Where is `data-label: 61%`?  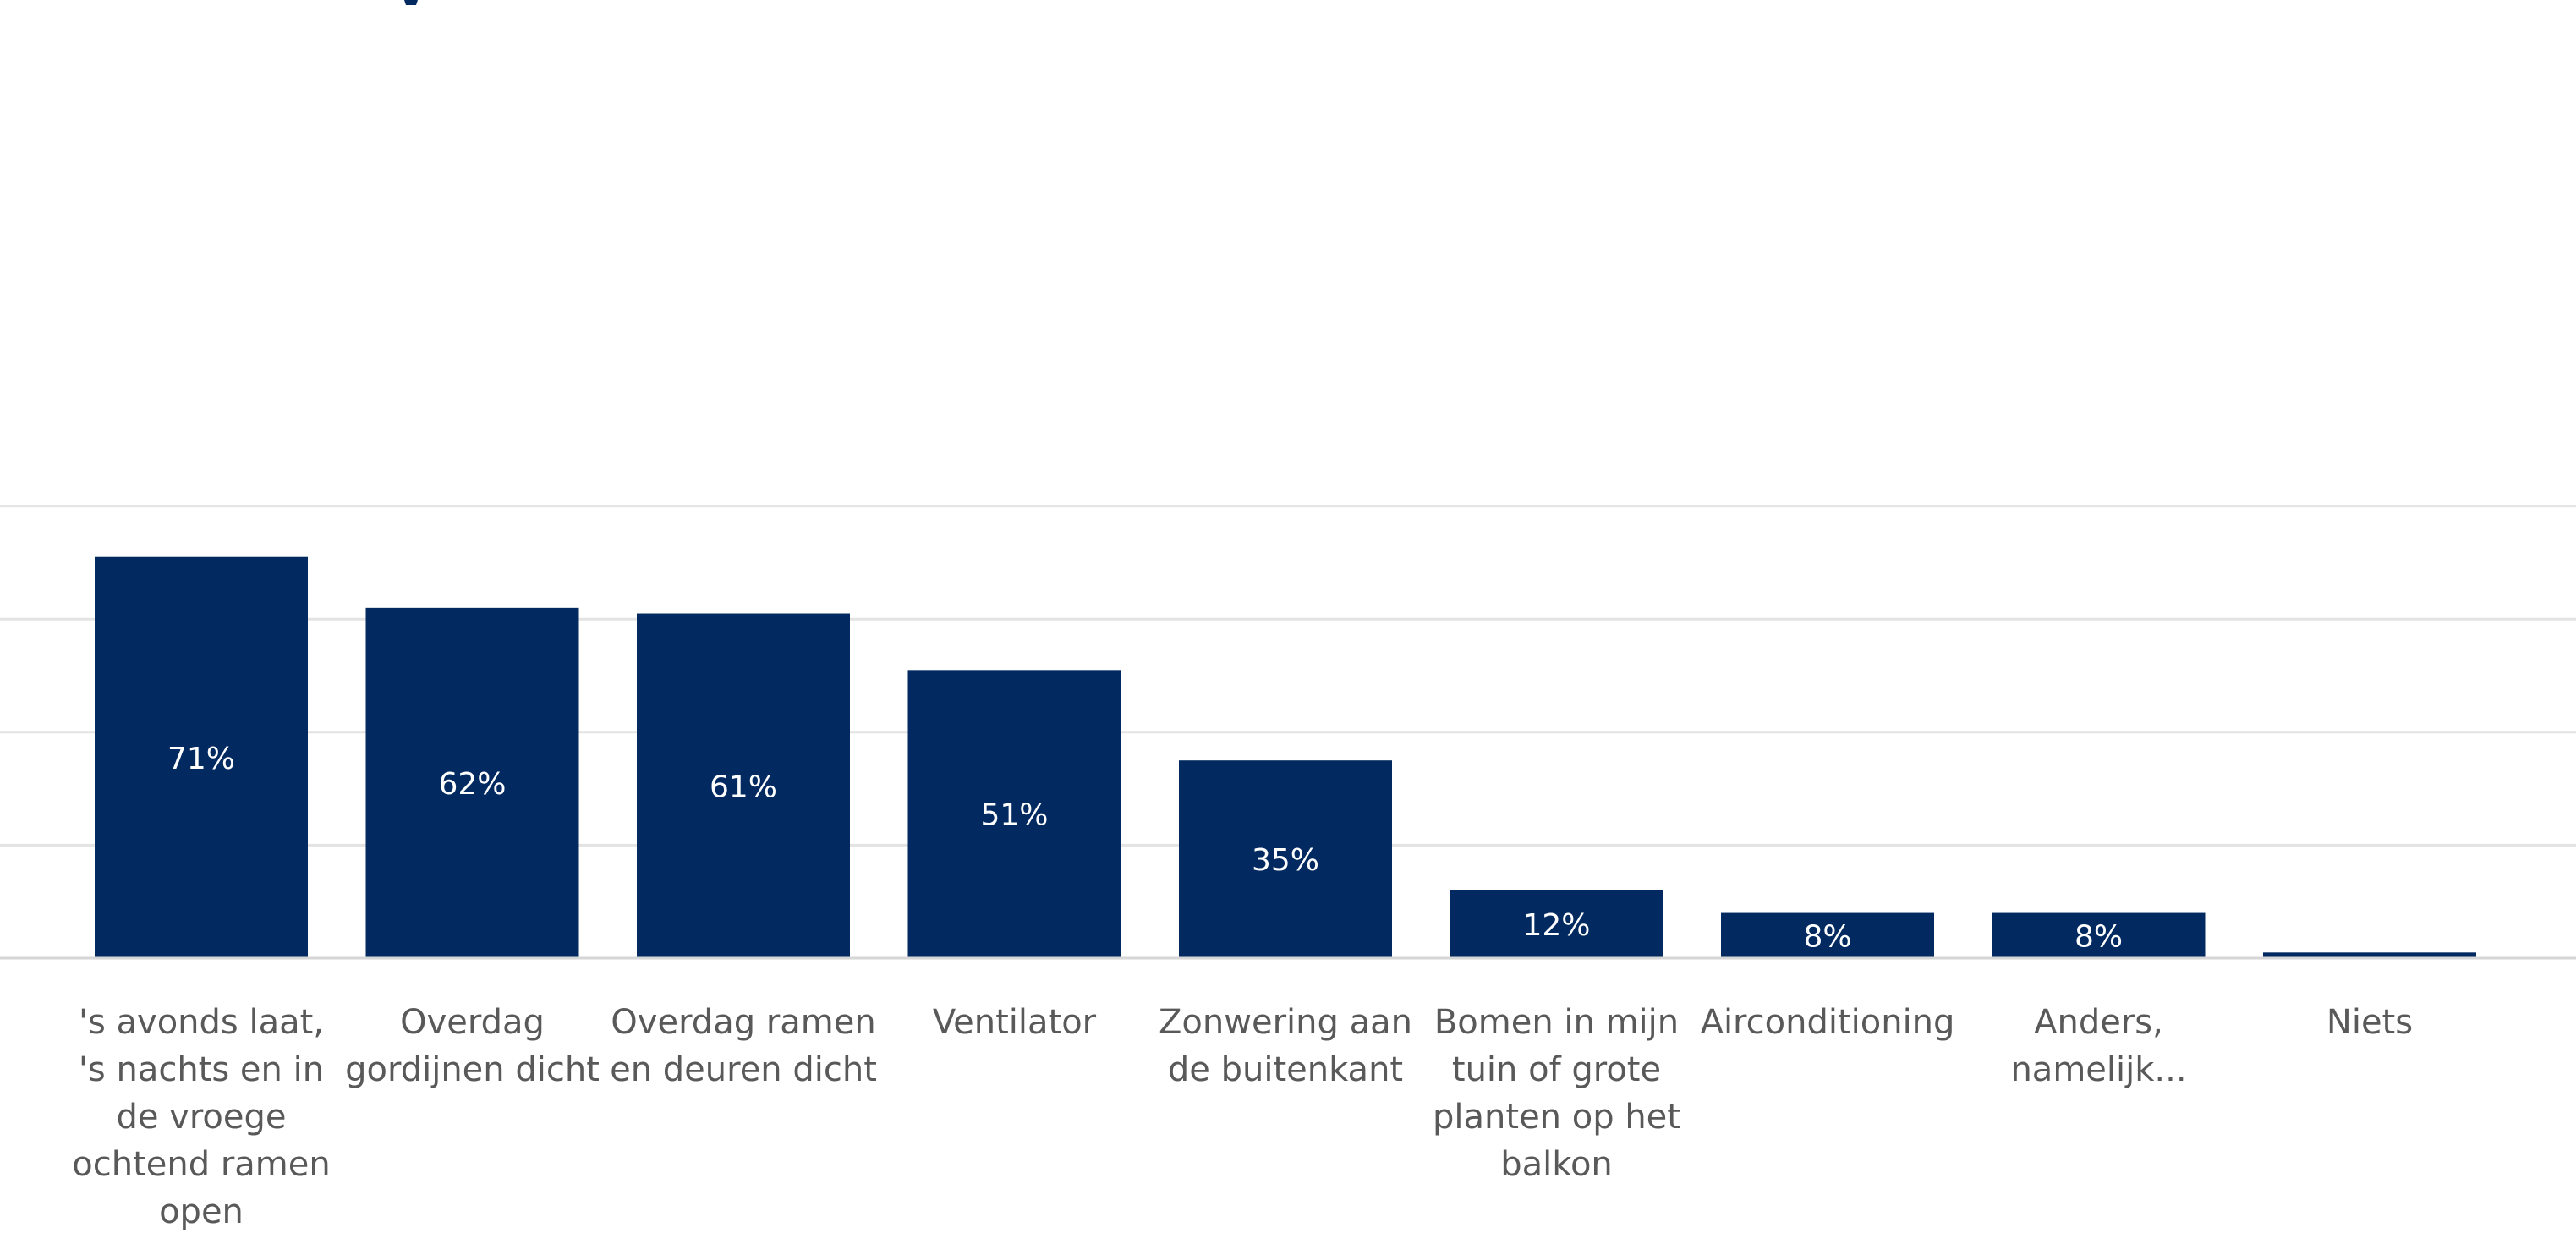 data-label: 61% is located at coordinates (743, 787).